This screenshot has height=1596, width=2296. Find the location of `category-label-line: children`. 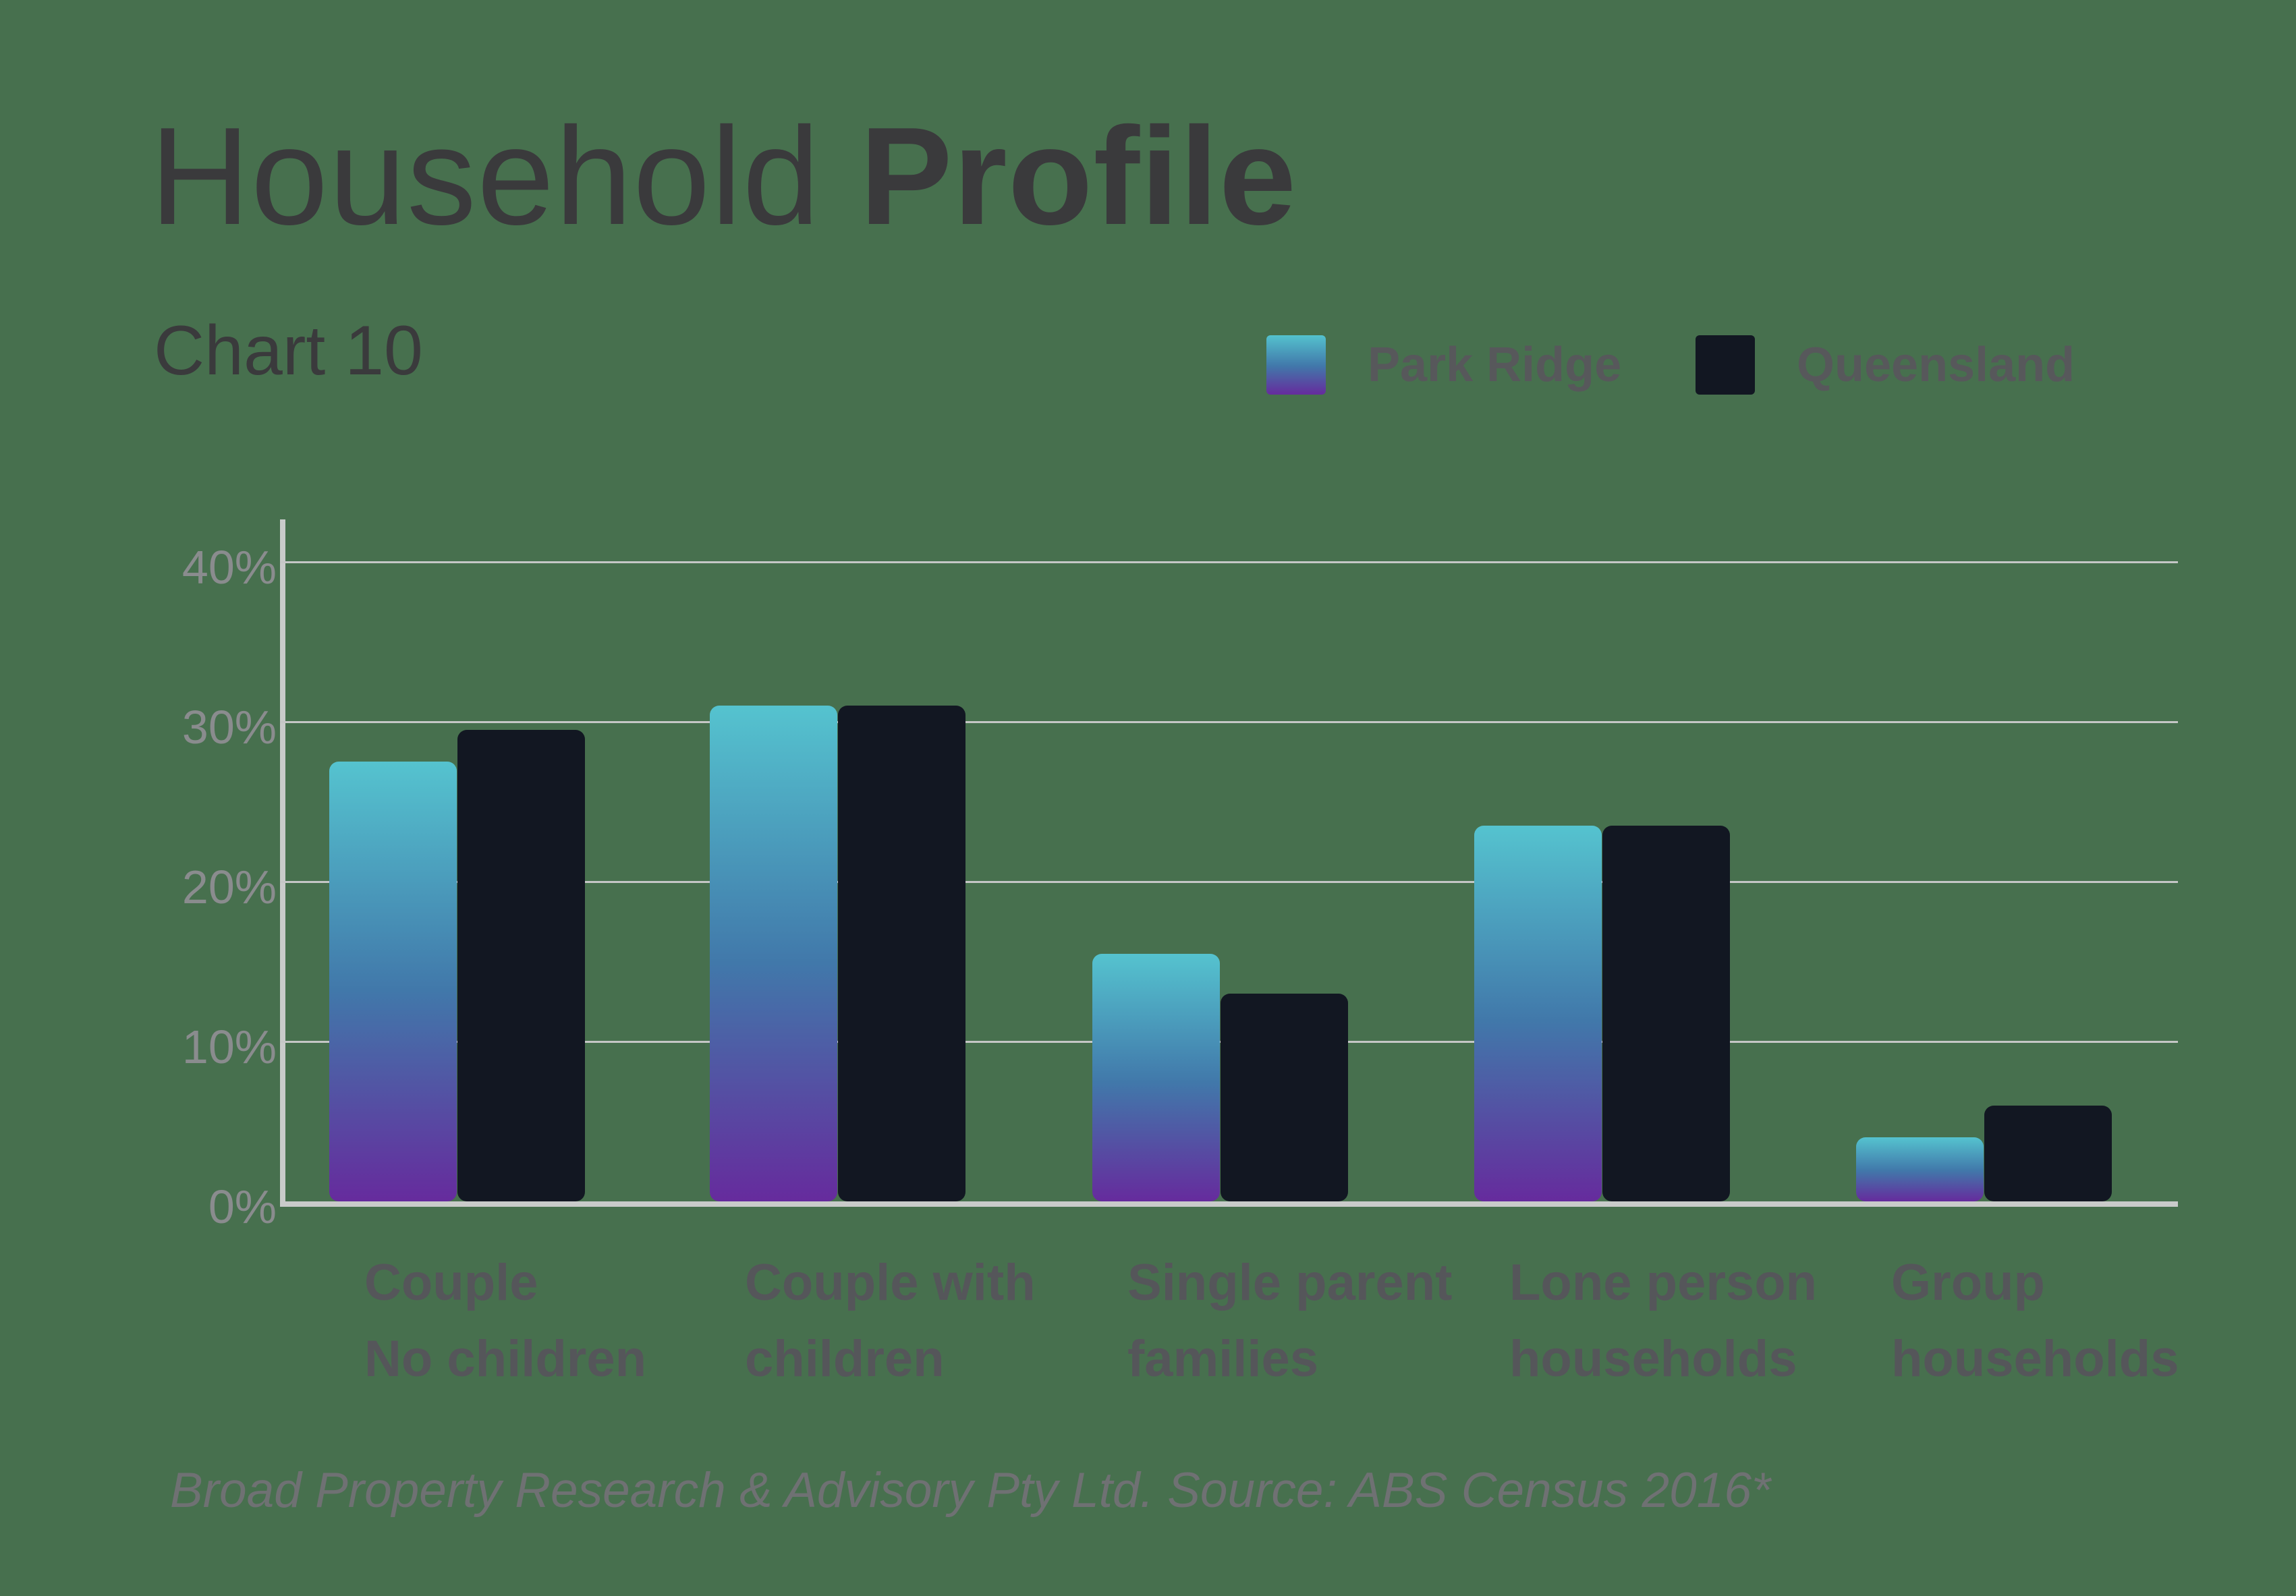

category-label-line: children is located at coordinates (845, 1359).